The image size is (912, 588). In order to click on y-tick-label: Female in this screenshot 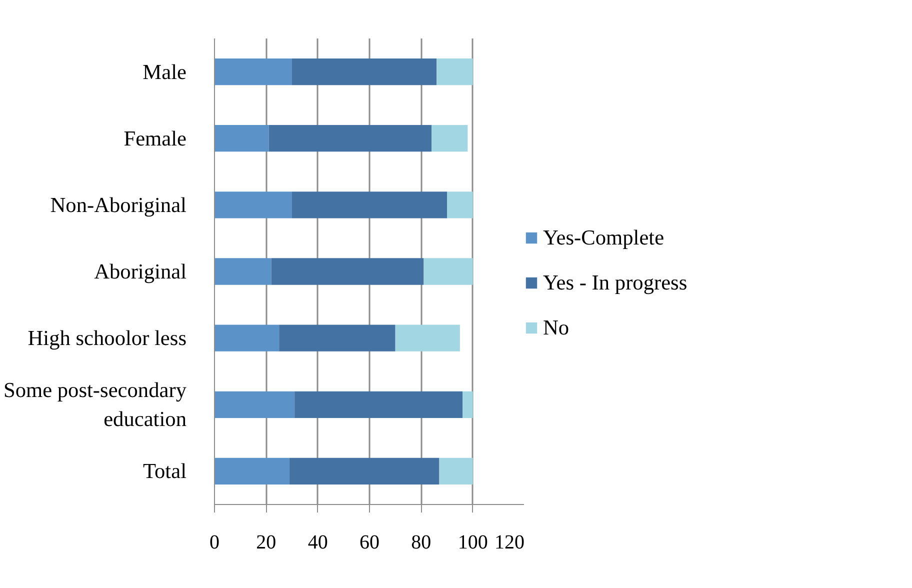, I will do `click(155, 138)`.